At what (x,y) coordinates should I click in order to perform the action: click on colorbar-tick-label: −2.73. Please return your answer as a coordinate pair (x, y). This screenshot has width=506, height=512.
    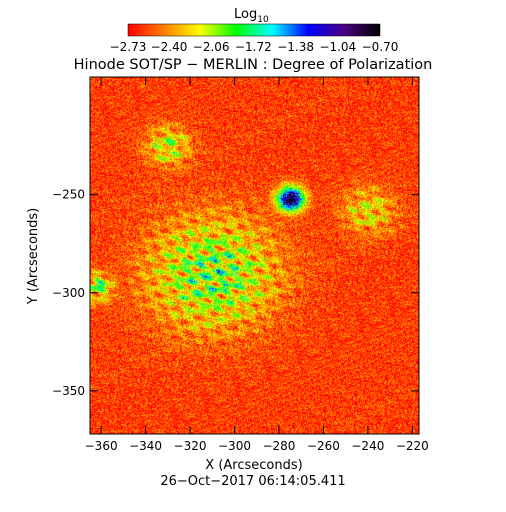
    Looking at the image, I should click on (128, 47).